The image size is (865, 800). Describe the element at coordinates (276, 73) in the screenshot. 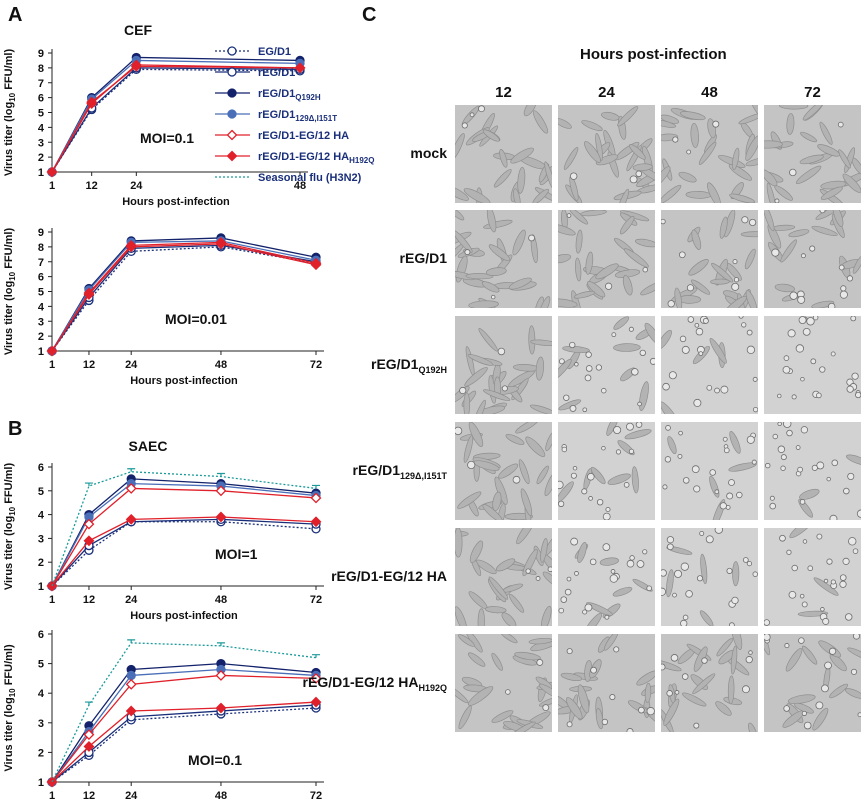

I see `legend-label: rEG/D1` at that location.